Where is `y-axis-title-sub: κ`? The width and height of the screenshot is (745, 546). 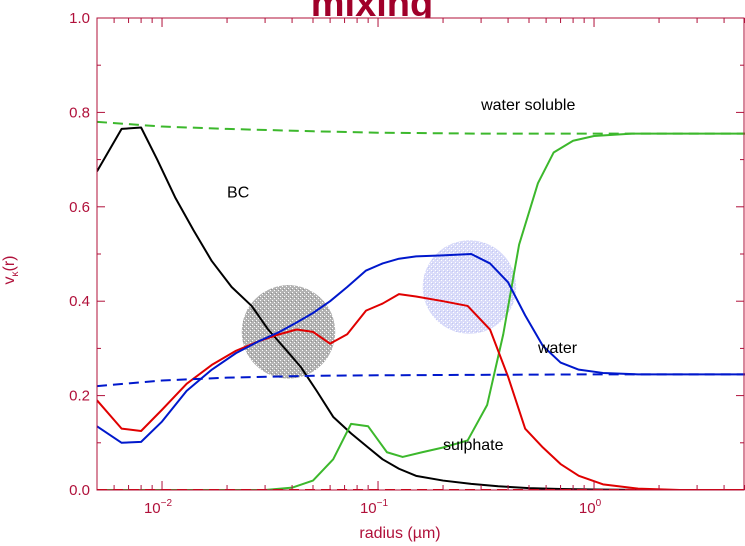
y-axis-title-sub: κ is located at coordinates (15, 273).